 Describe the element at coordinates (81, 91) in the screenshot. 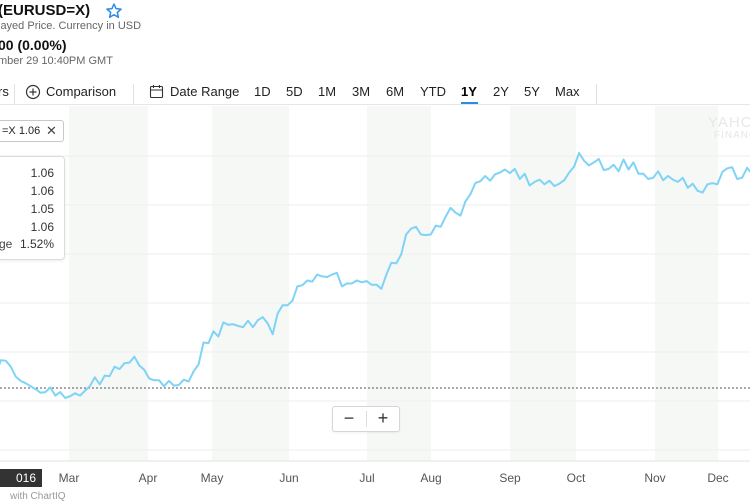

I see `comparison-button: Comparison` at that location.